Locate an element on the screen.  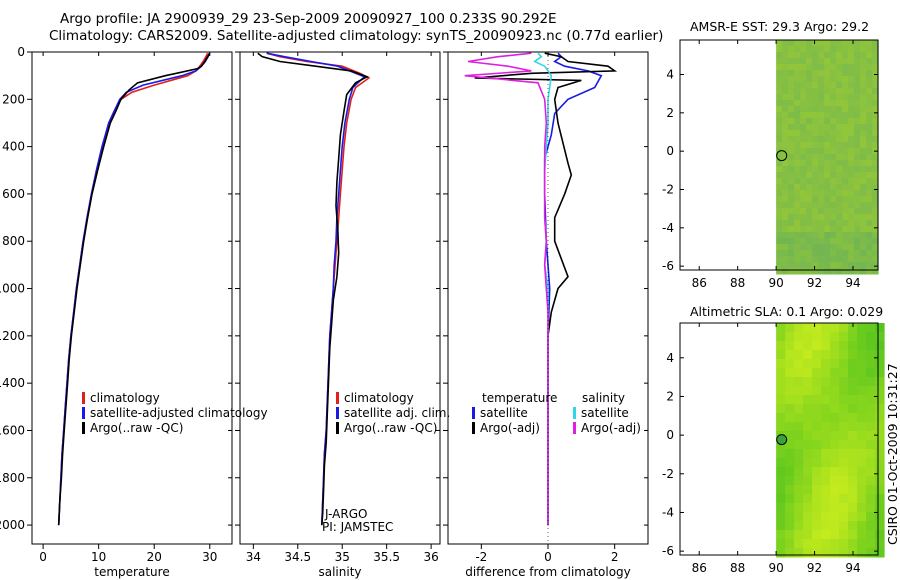
x-tick-label: 2 is located at coordinates (615, 557).